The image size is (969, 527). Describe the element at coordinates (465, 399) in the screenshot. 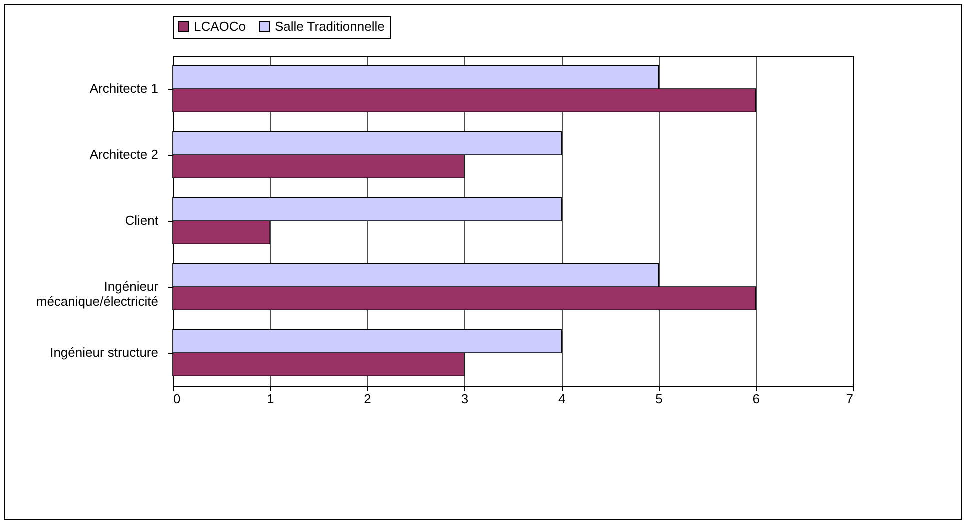

I see `x-tick-label: 3` at that location.